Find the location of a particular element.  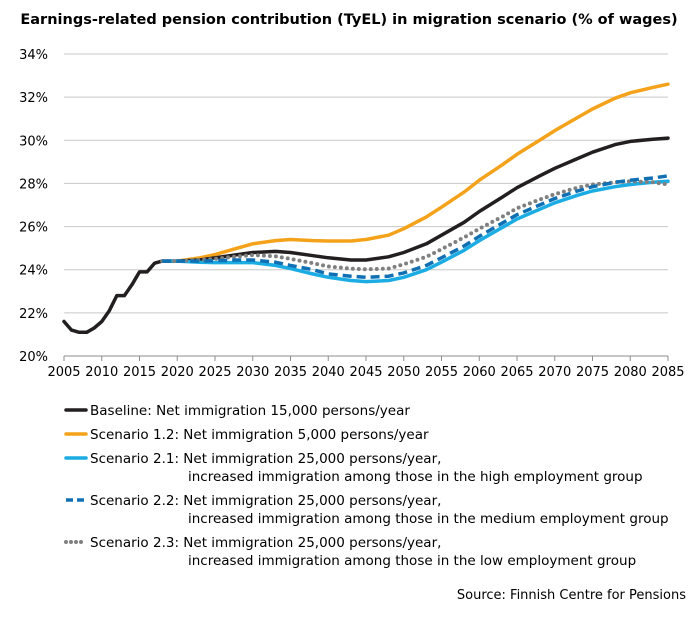

x-tick-label: 2030 is located at coordinates (252, 372).